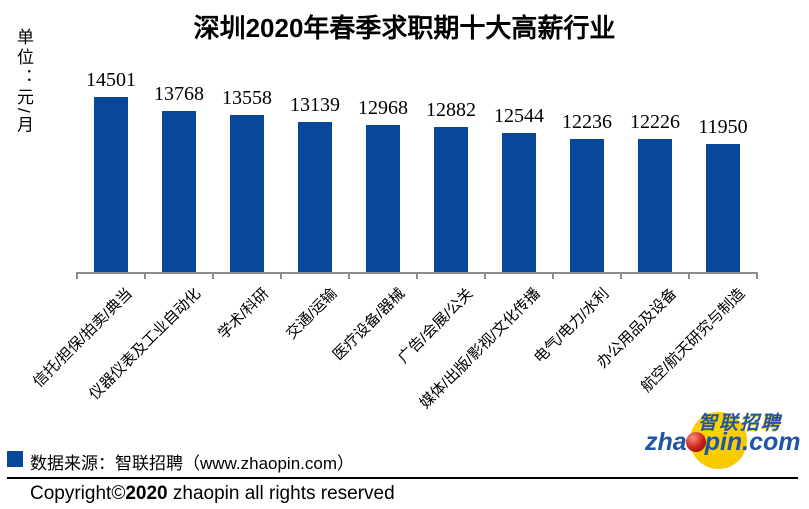  I want to click on logo-brand-left: zha, so click(666, 442).